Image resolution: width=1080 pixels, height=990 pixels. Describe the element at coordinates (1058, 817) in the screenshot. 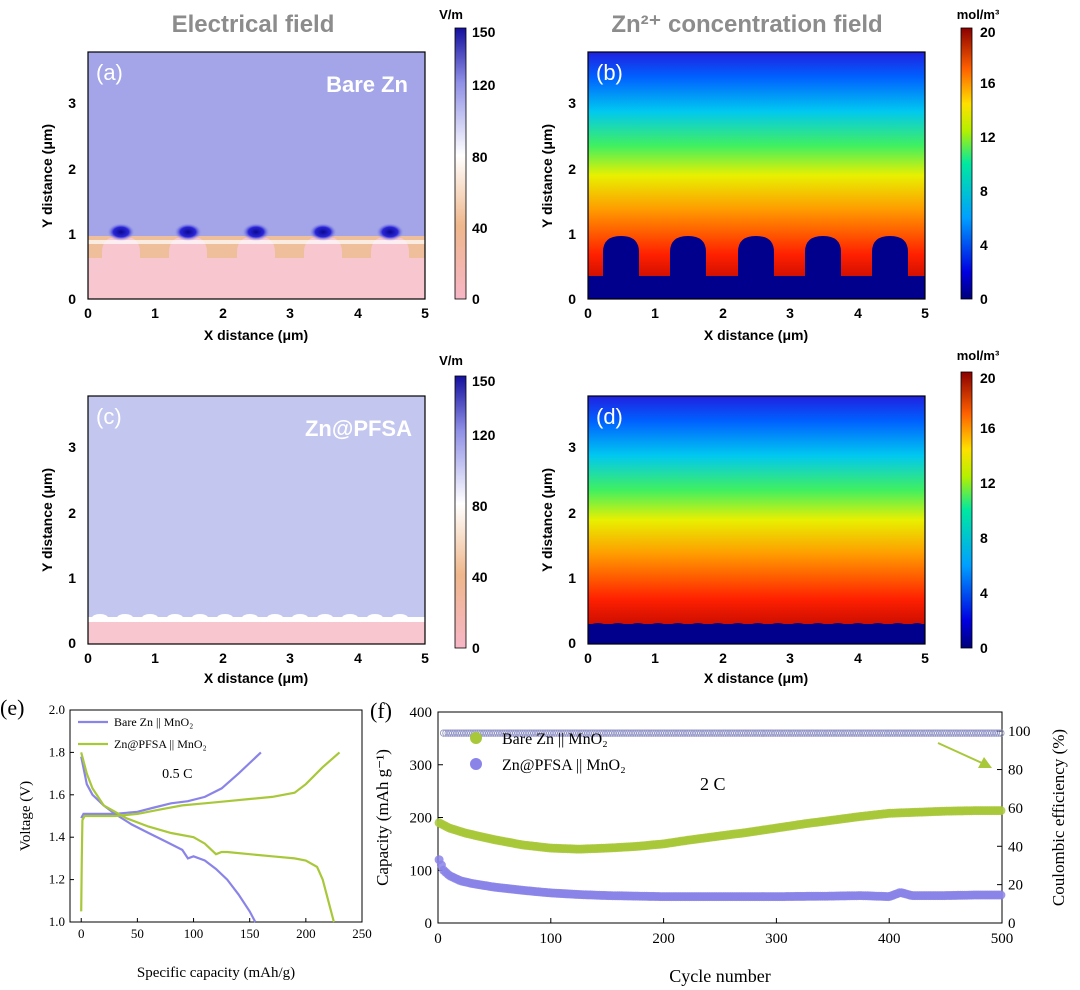

I see `y2-axis-label: Coulombic efficiency (%)` at that location.